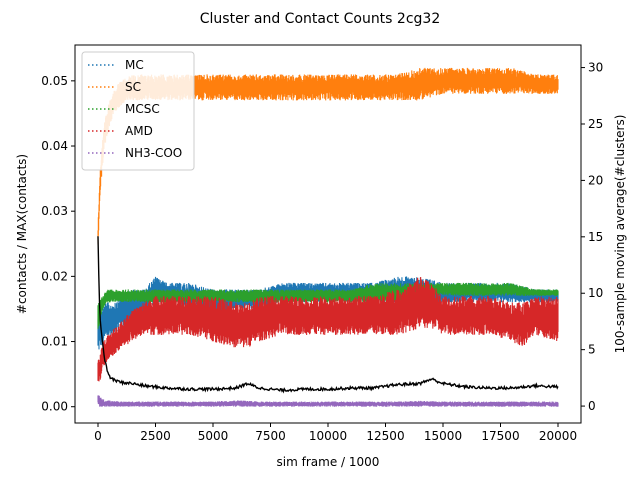 The image size is (640, 480). Describe the element at coordinates (139, 131) in the screenshot. I see `legend-label-amd: AMD` at that location.